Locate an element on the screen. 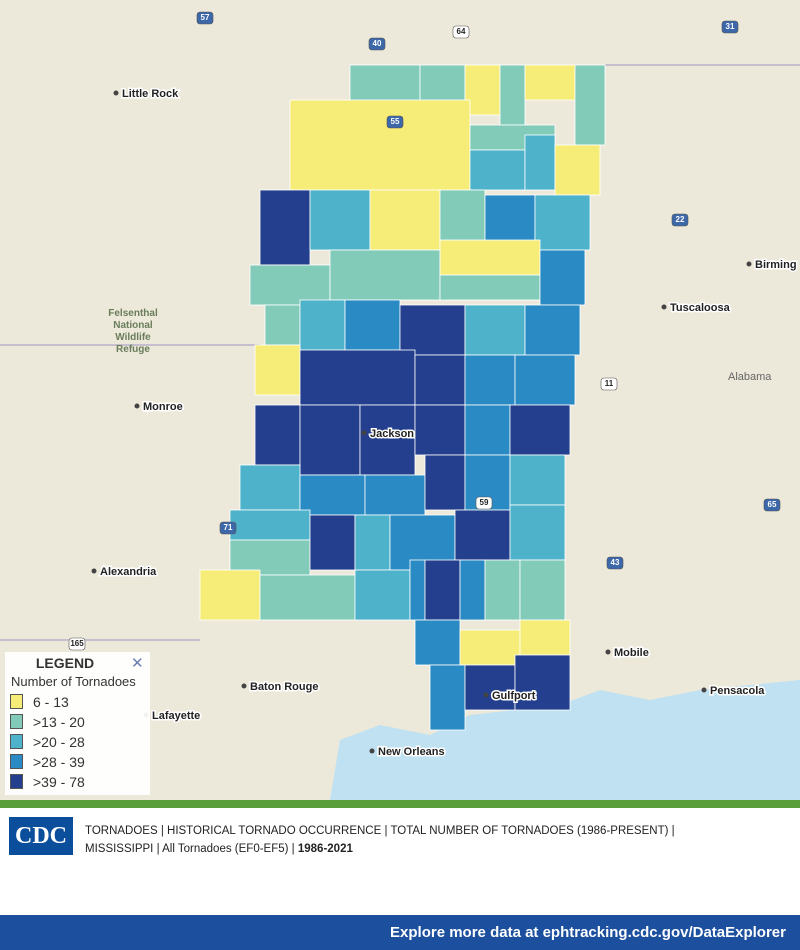 The height and width of the screenshot is (950, 800). highway-shield: 59 is located at coordinates (484, 503).